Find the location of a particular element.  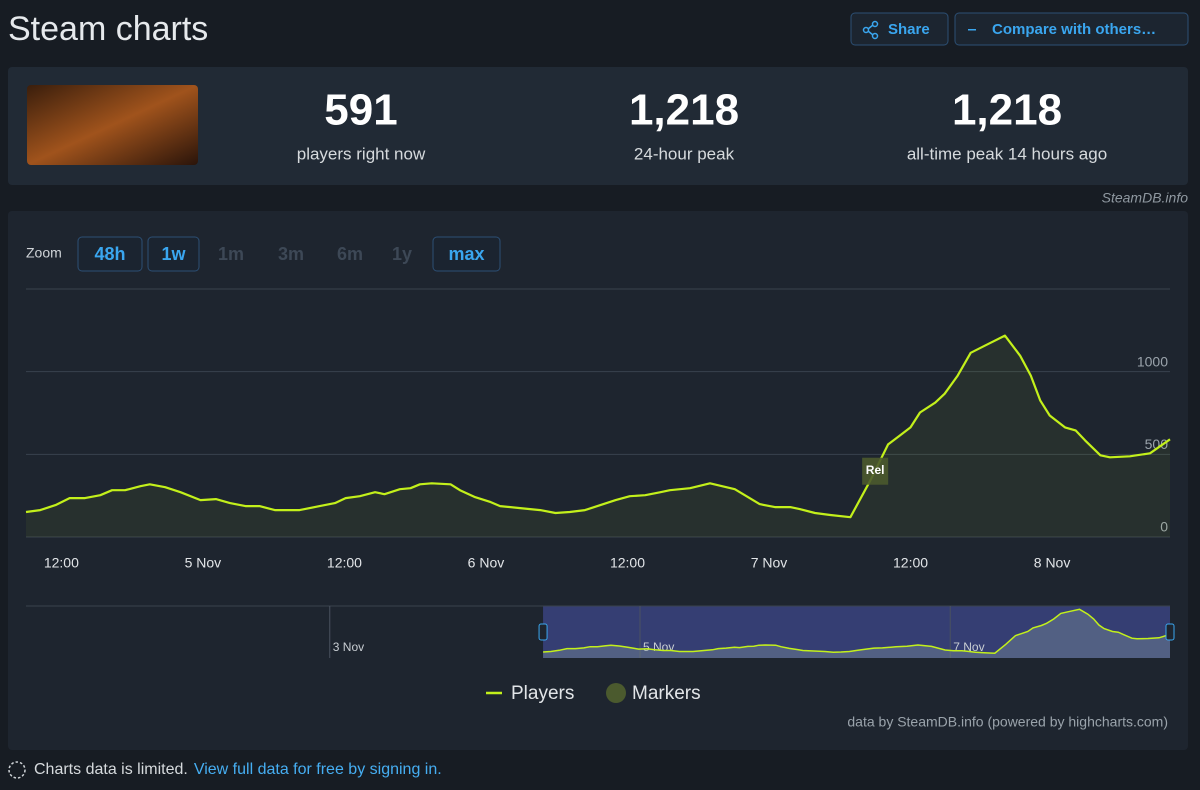

zoom-option: 1w is located at coordinates (173, 254).